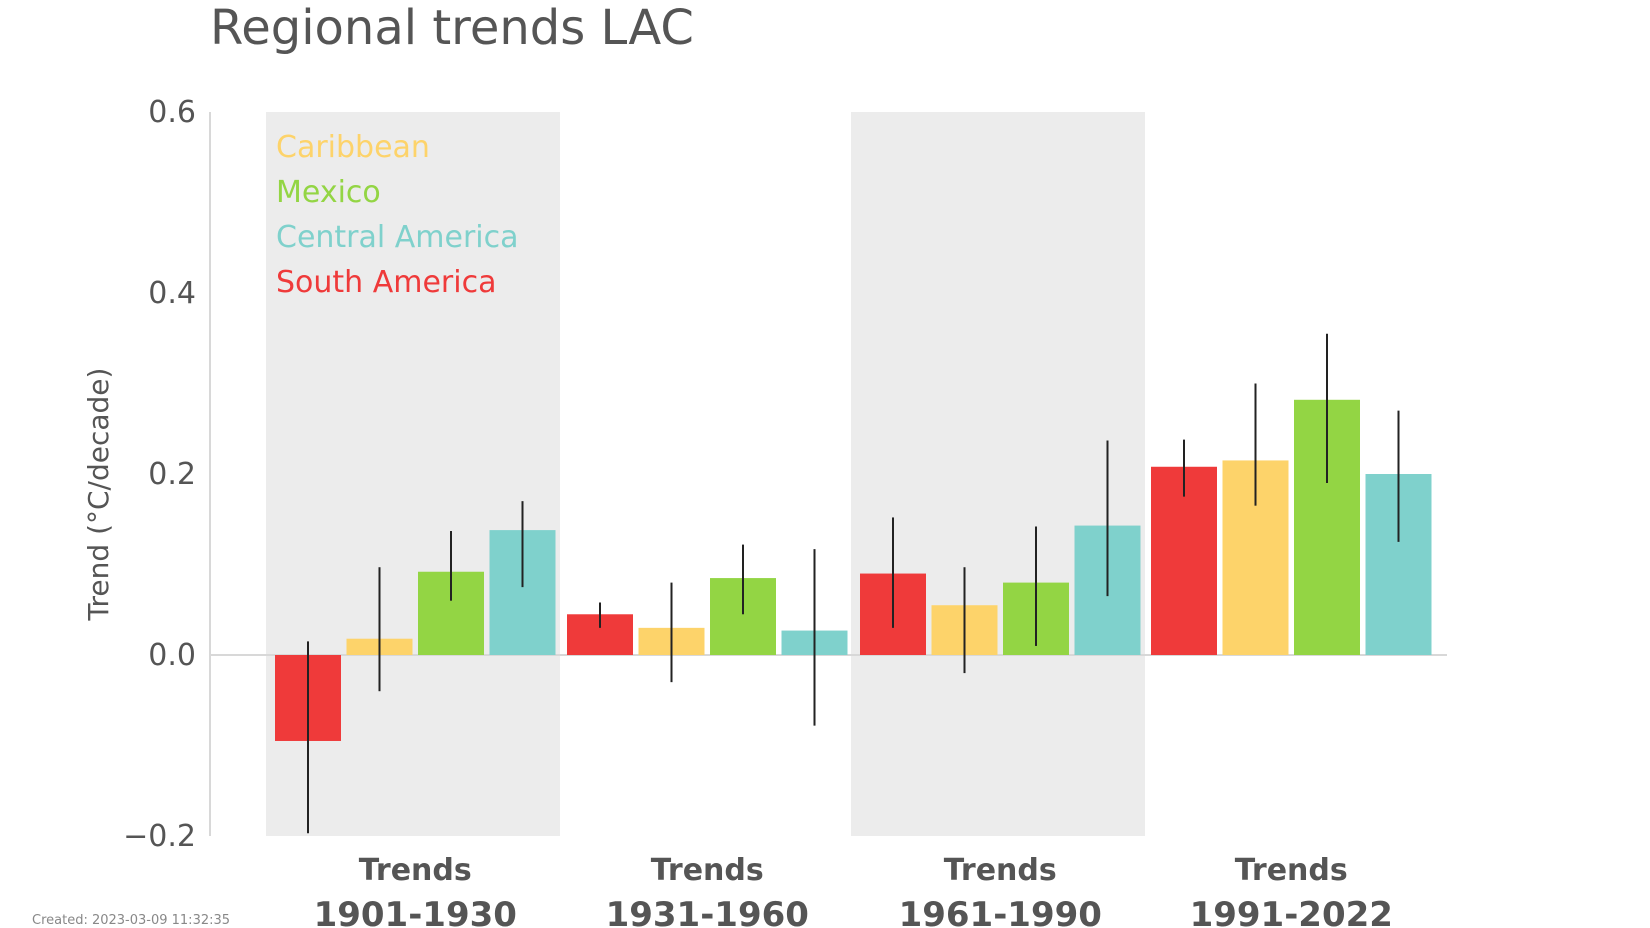  Describe the element at coordinates (397, 237) in the screenshot. I see `legend-item-central-america: Central America` at that location.